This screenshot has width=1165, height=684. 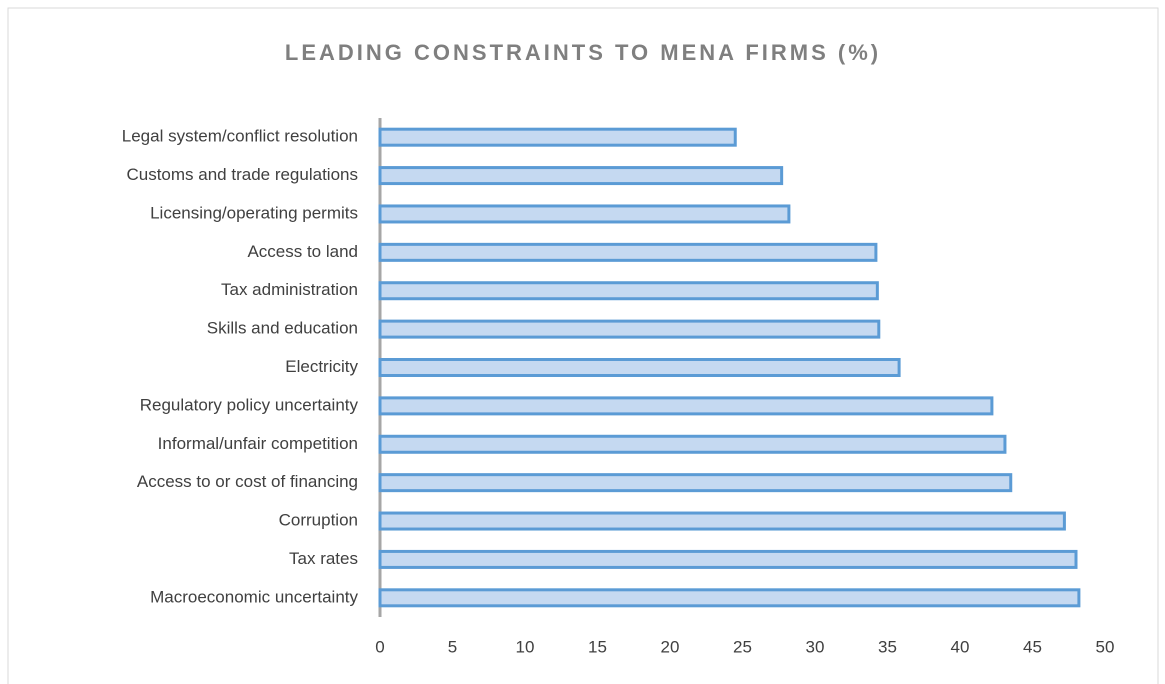 What do you see at coordinates (525, 646) in the screenshot?
I see `x-tick-label: 10` at bounding box center [525, 646].